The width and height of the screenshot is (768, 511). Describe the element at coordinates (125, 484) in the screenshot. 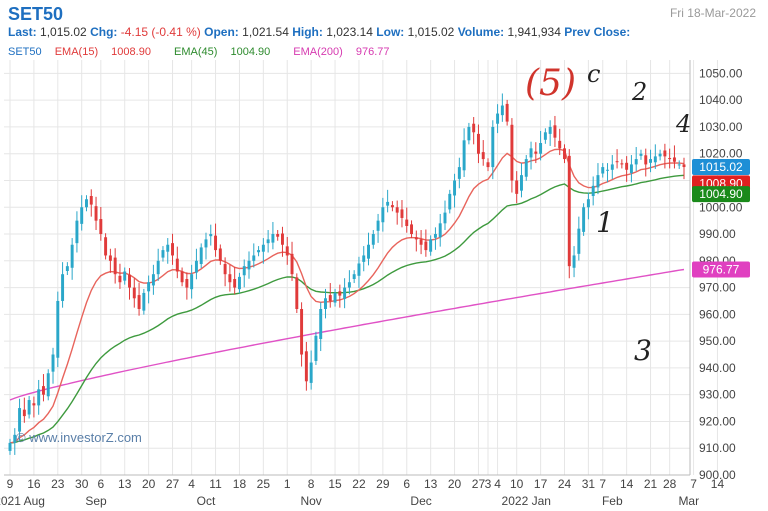

I see `x-tick-label: 13` at that location.